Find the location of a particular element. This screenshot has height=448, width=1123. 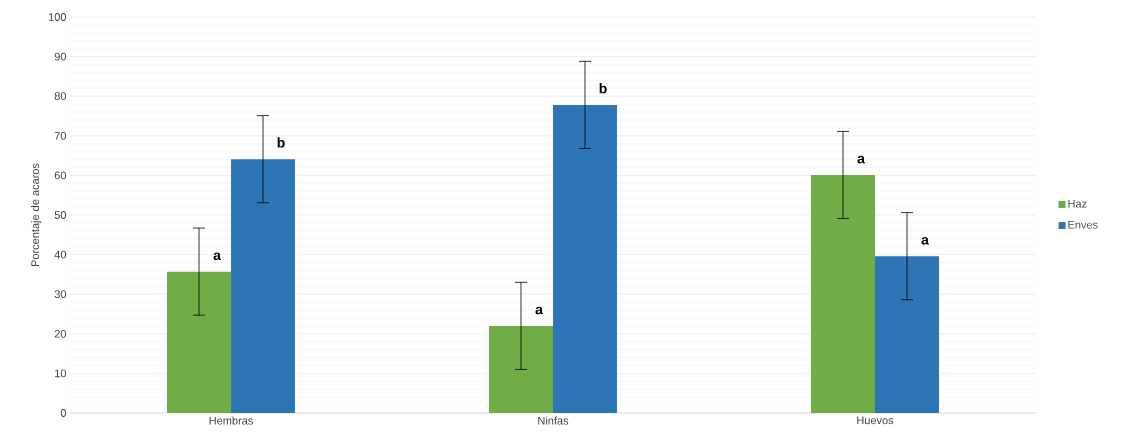

y-tick-label: 50 is located at coordinates (60, 215).